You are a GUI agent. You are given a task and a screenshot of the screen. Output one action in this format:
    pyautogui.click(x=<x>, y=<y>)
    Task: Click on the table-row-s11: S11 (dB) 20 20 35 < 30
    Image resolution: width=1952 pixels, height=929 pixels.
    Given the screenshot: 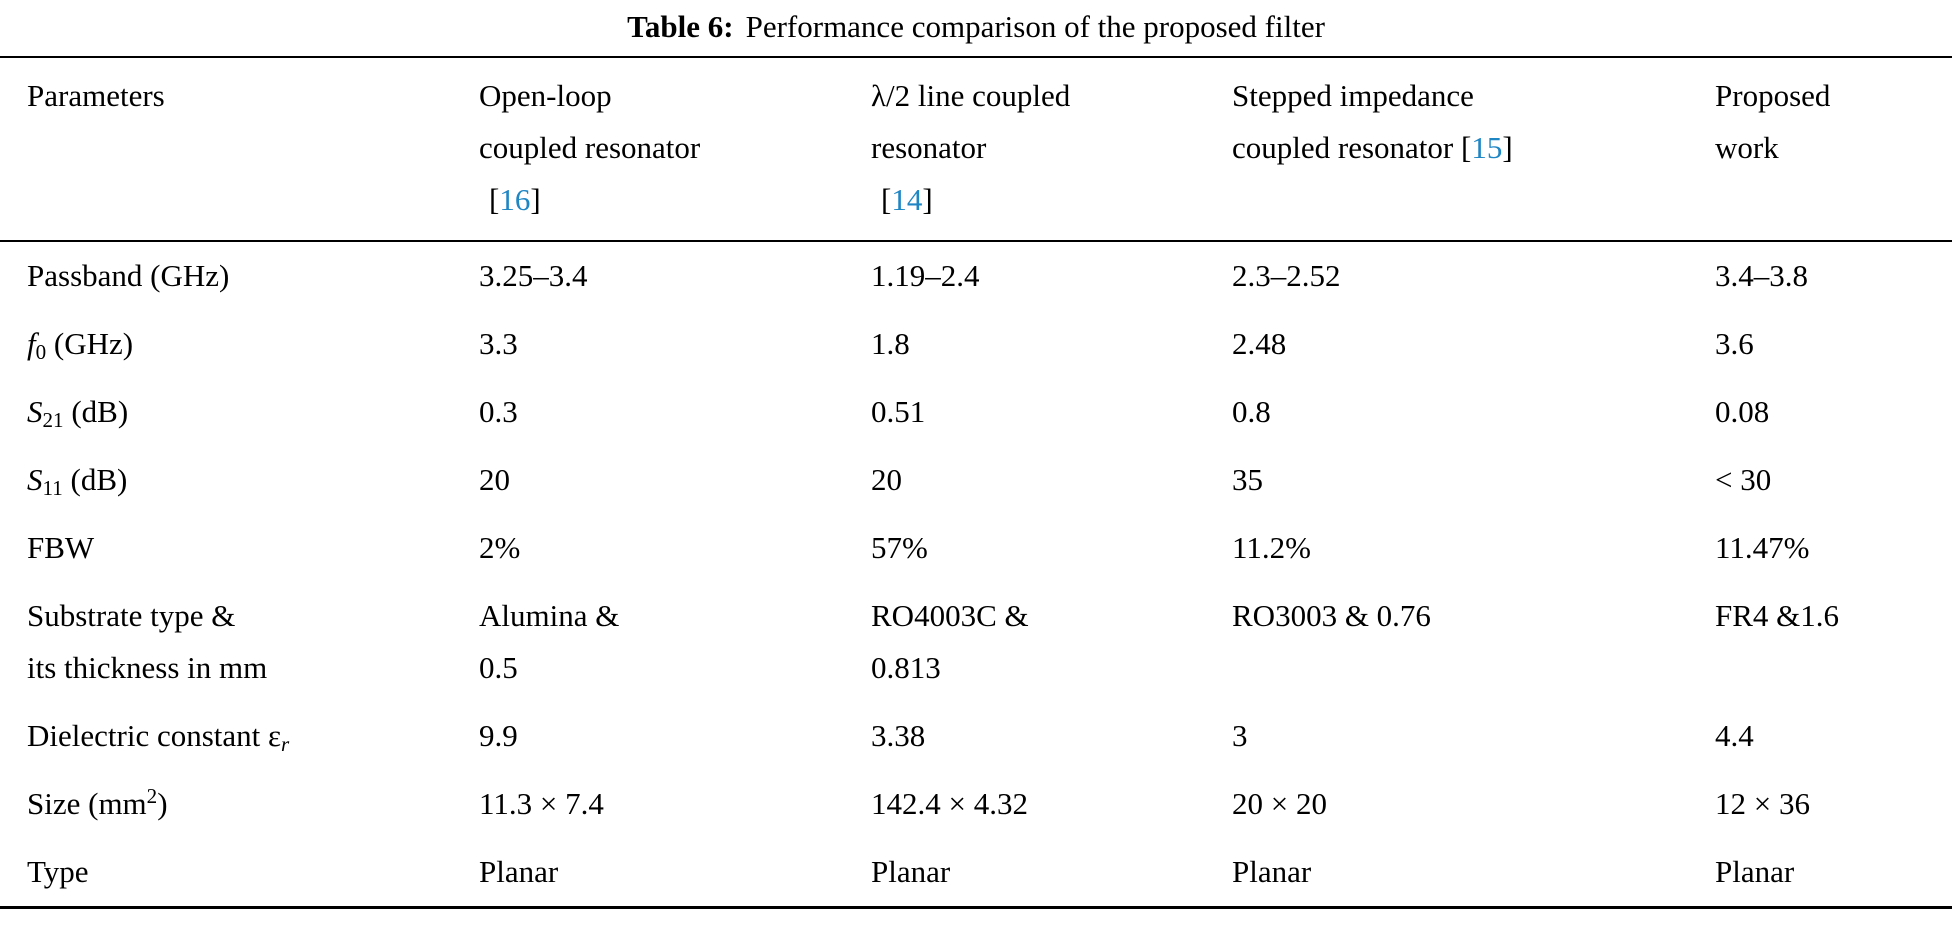 What is the action you would take?
    pyautogui.click(x=976, y=480)
    